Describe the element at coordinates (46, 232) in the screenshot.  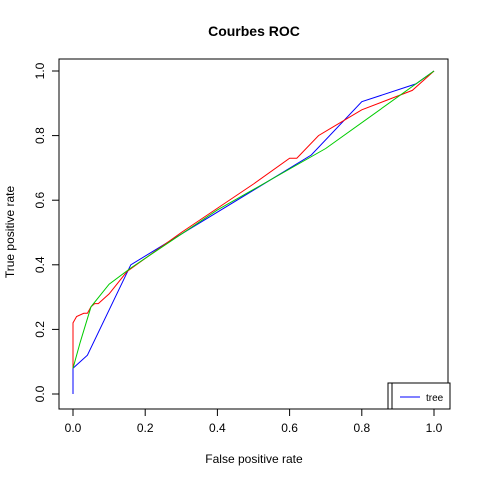
I see `y-axis: 0.0 0.2 0.4 0.6 0.8 1.0` at that location.